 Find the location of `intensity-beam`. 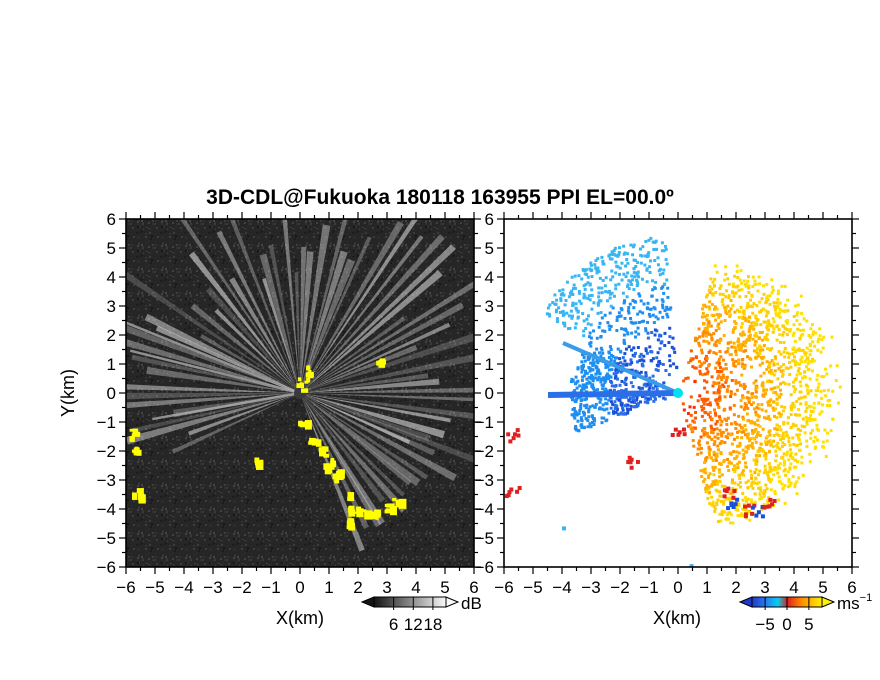

intensity-beam is located at coordinates (367, 424).